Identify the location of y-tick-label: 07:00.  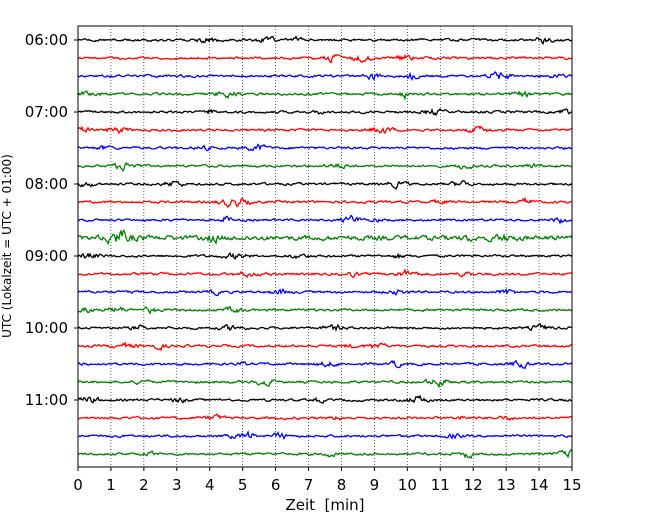
(46, 112).